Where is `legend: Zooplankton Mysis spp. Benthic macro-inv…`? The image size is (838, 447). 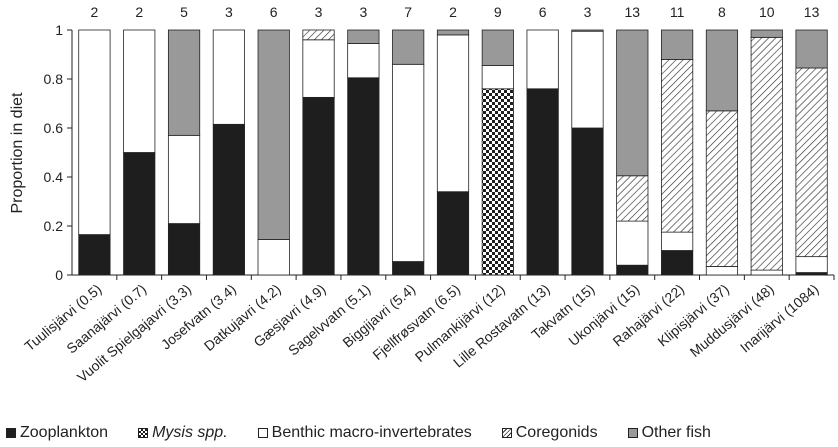 legend: Zooplankton Mysis spp. Benthic macro-inv… is located at coordinates (421, 433).